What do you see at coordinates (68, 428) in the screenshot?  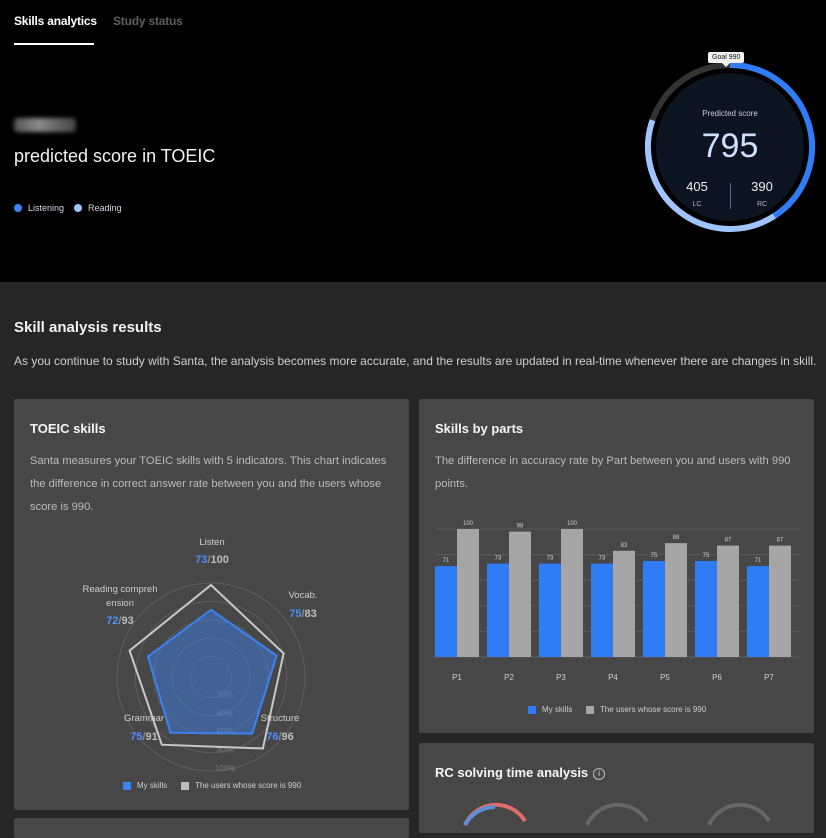 I see `toeic-skills-title: TOEIC skills` at bounding box center [68, 428].